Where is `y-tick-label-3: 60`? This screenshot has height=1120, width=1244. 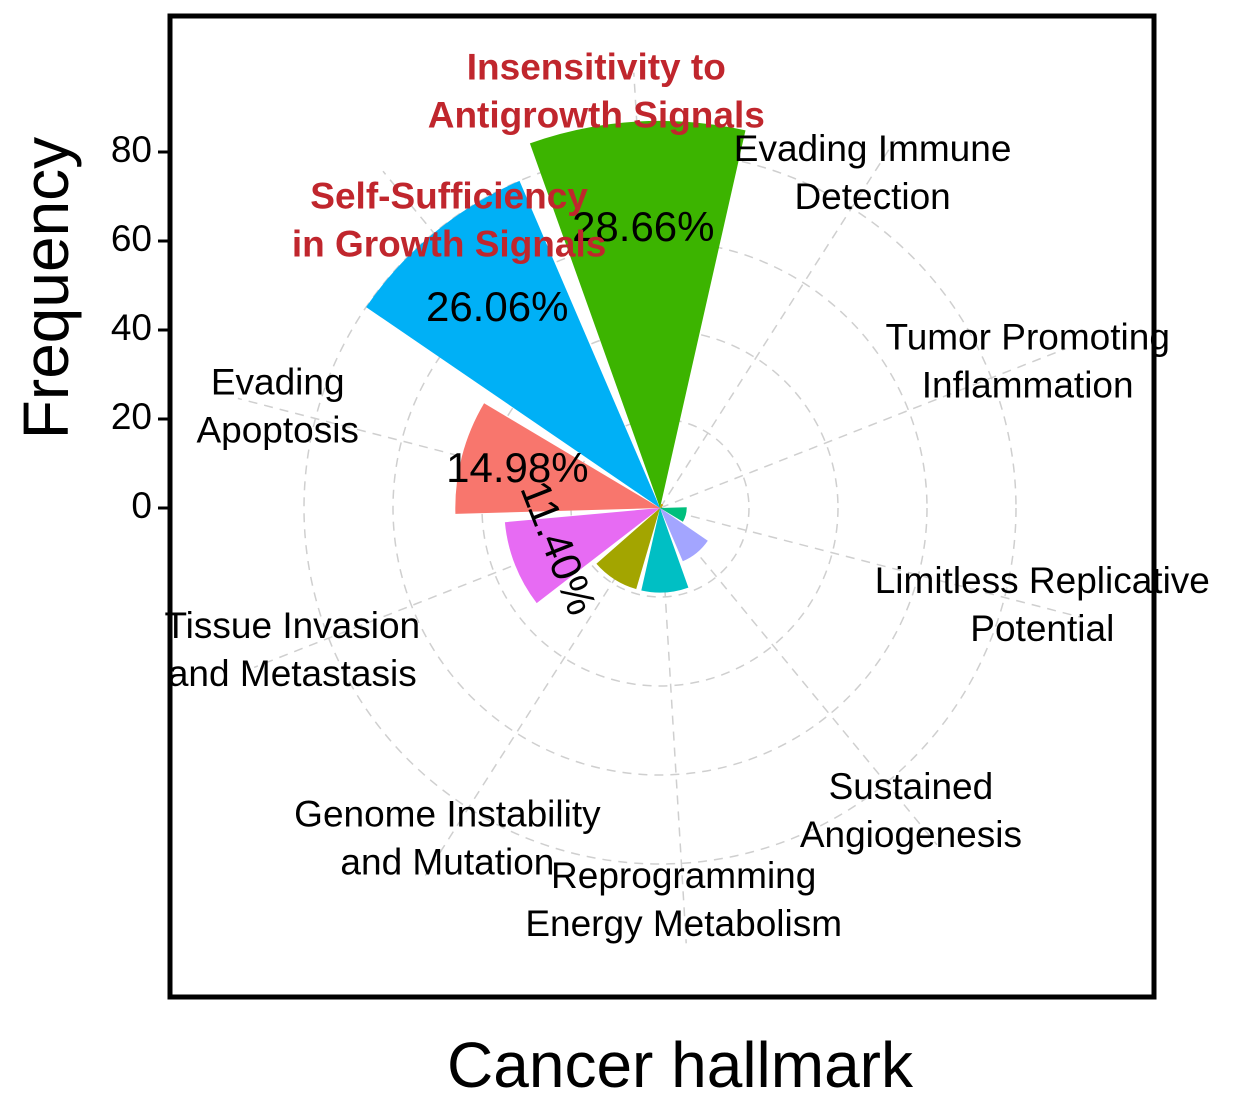
y-tick-label-3: 60 is located at coordinates (131, 238).